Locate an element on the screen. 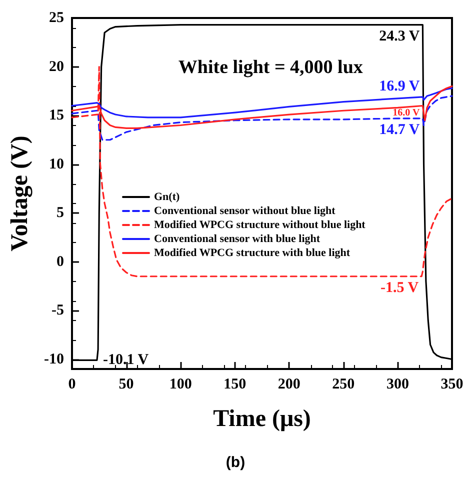  y-axis-title: Voltage (V) is located at coordinates (20, 194).